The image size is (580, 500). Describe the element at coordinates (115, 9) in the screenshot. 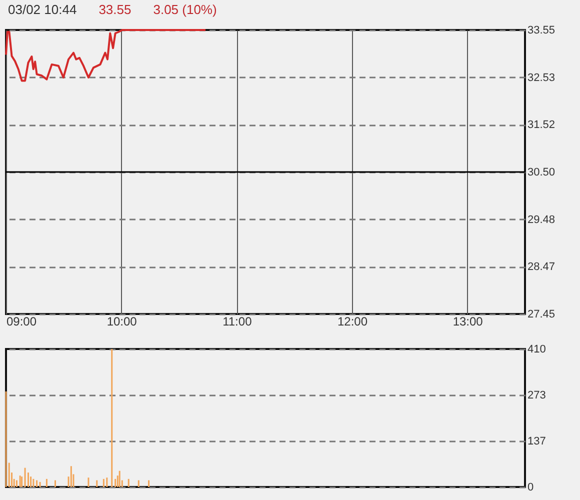

I see `text: 33.55` at that location.